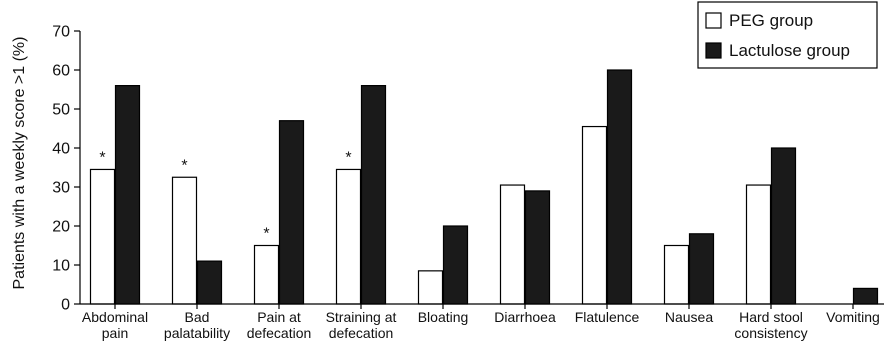  I want to click on x-tick-label: Bloating, so click(443, 317).